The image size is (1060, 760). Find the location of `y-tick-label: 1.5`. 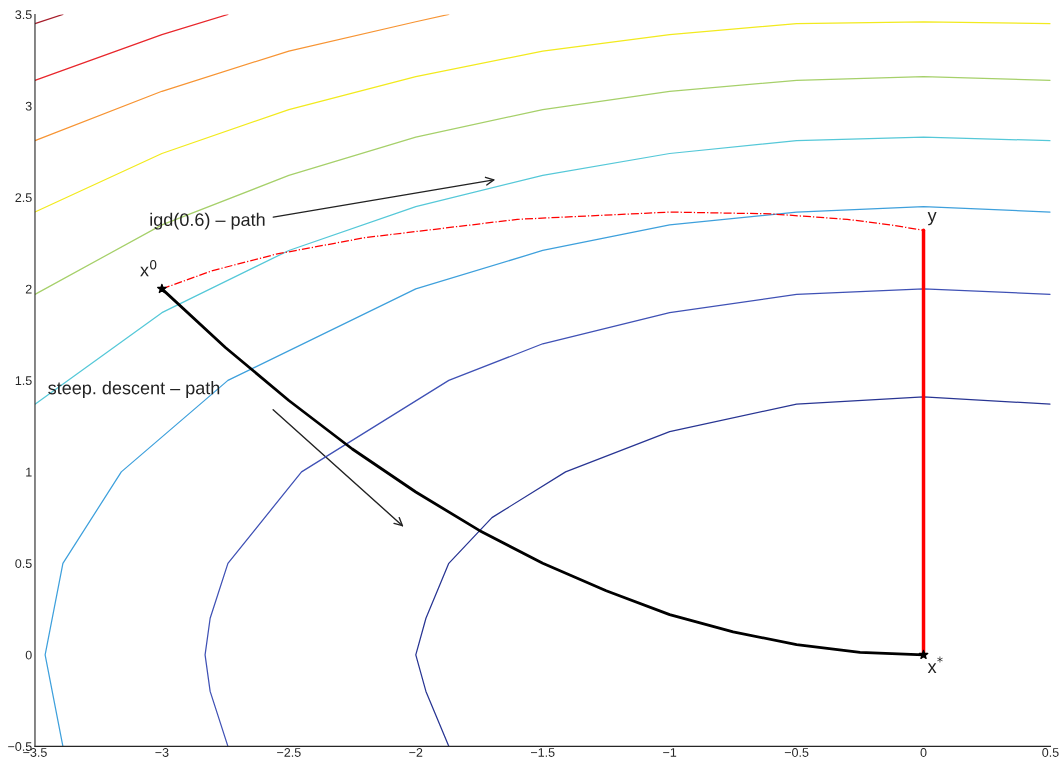

y-tick-label: 1.5 is located at coordinates (23, 381).